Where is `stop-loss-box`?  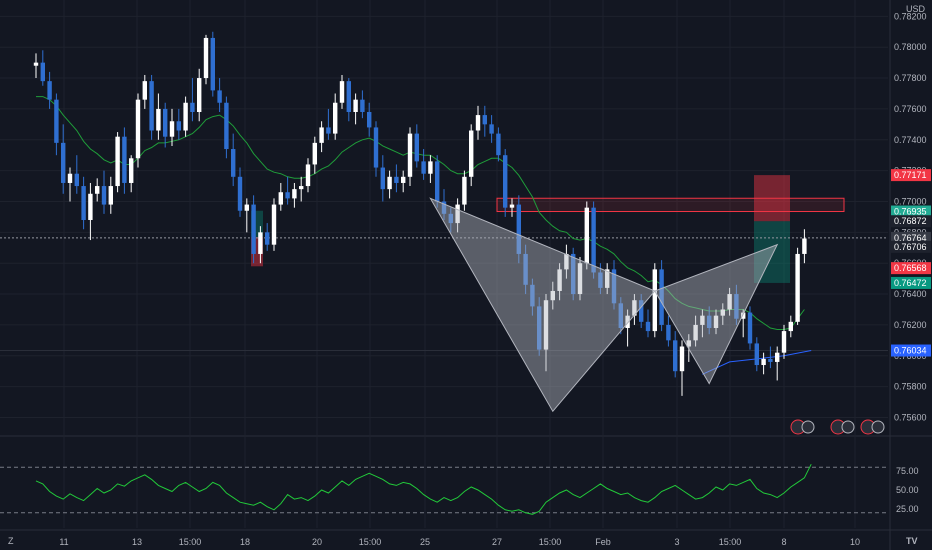
stop-loss-box is located at coordinates (772, 198).